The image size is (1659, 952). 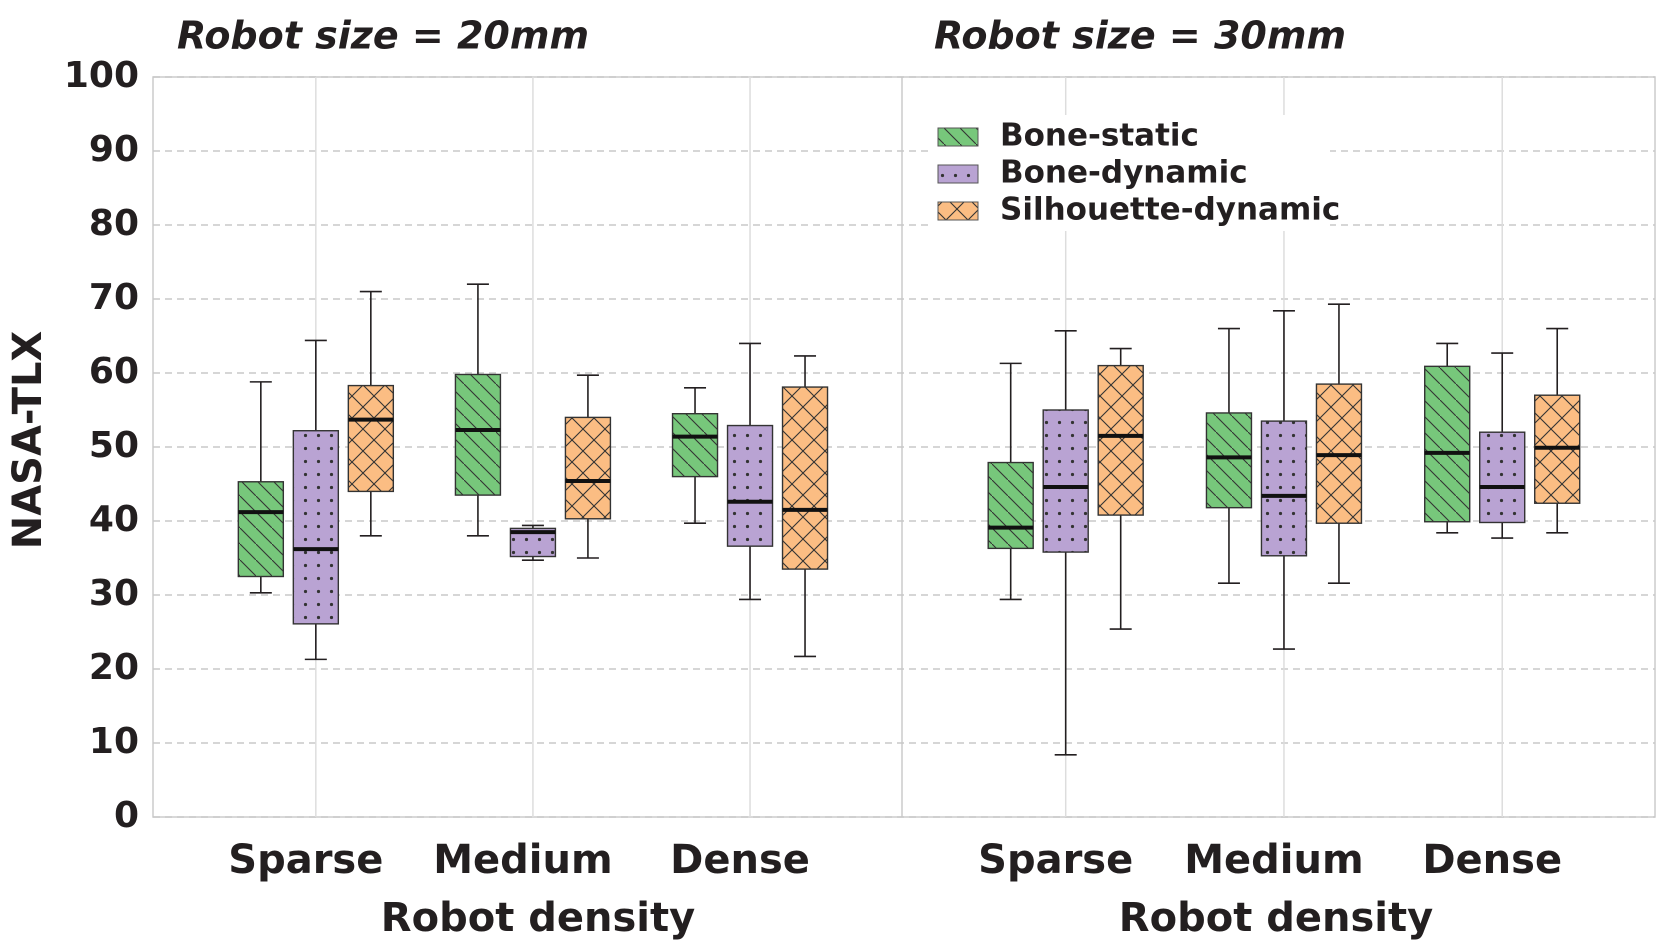 I want to click on panel-title: Robot size = 20mm, so click(x=383, y=36).